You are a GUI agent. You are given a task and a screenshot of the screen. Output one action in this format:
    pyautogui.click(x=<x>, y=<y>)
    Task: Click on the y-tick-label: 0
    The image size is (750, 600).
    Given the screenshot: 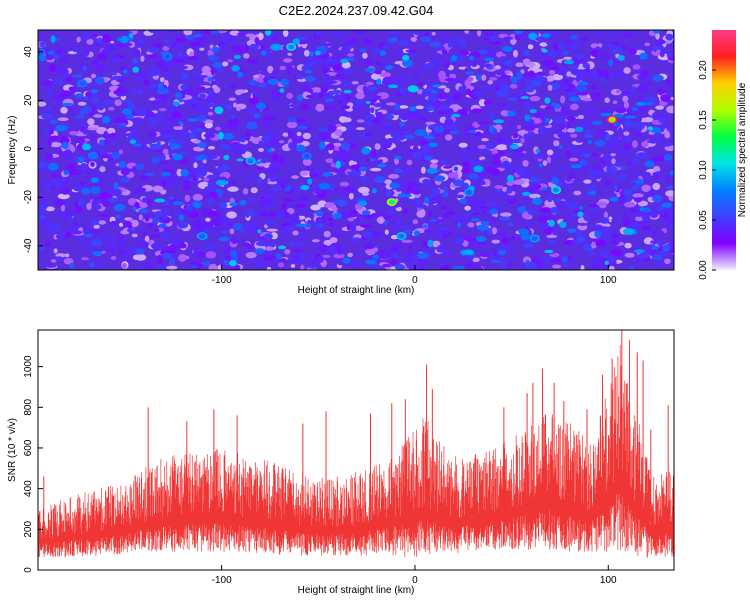 What is the action you would take?
    pyautogui.click(x=28, y=149)
    